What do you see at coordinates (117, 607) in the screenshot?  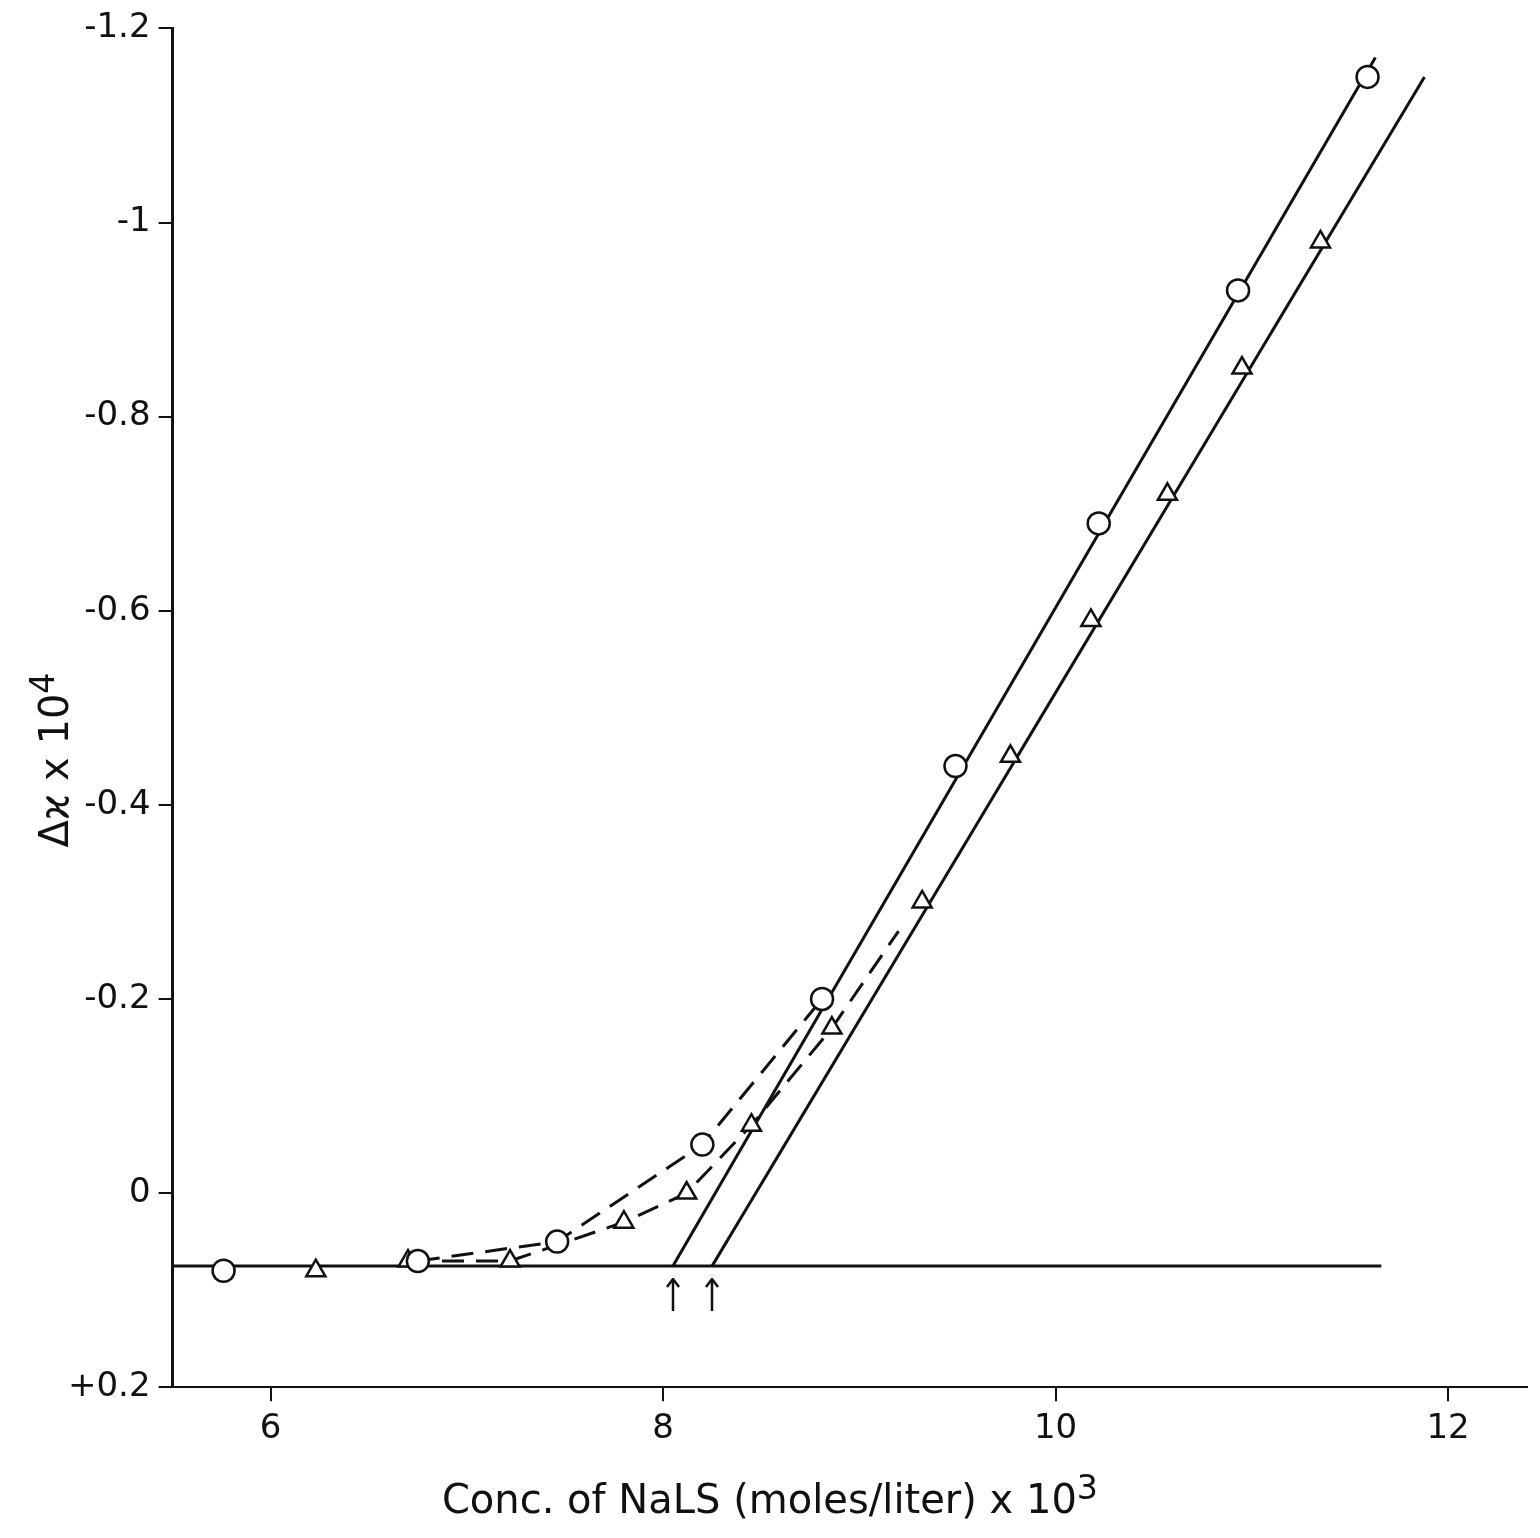 I see `y-tick-label: -0.6` at bounding box center [117, 607].